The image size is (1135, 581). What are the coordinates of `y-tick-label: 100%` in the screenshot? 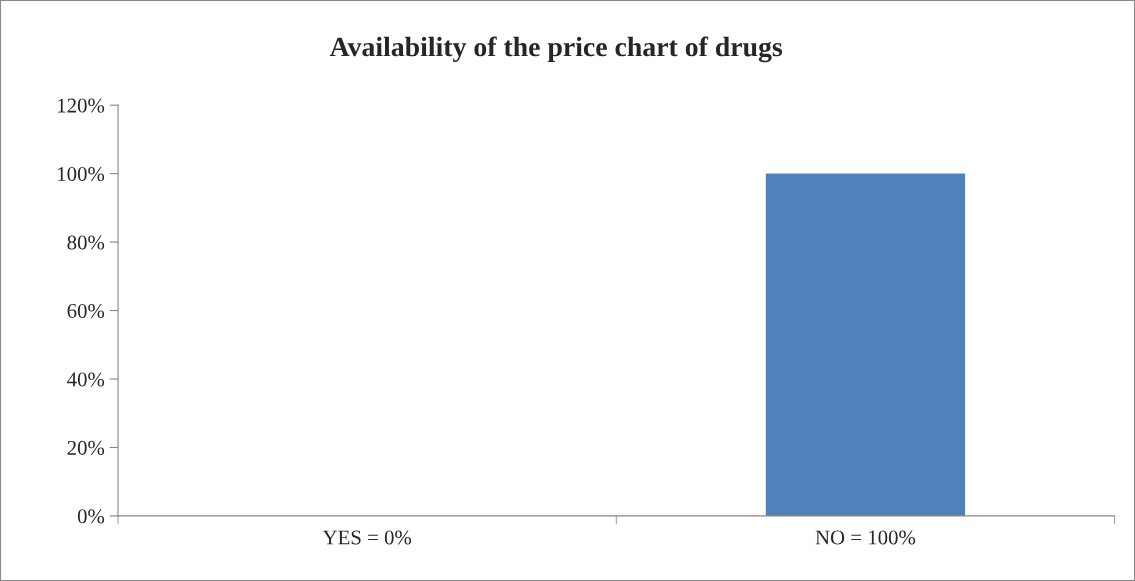 It's located at (81, 174).